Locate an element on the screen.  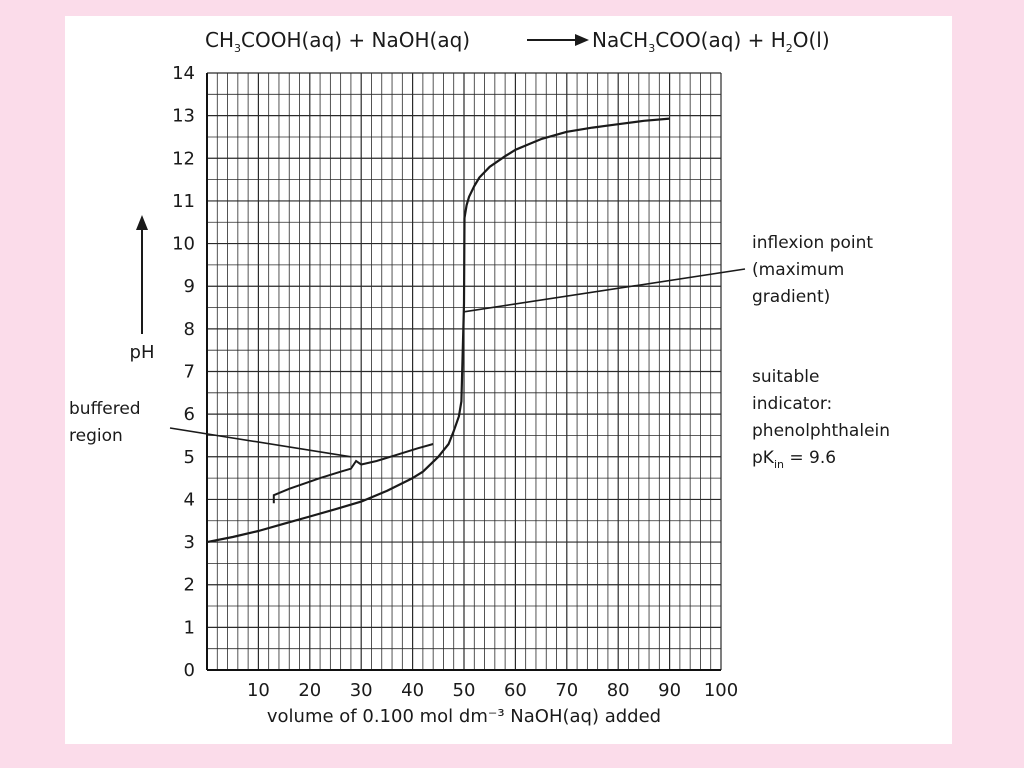
y-tick-label: 4 is located at coordinates (189, 499).